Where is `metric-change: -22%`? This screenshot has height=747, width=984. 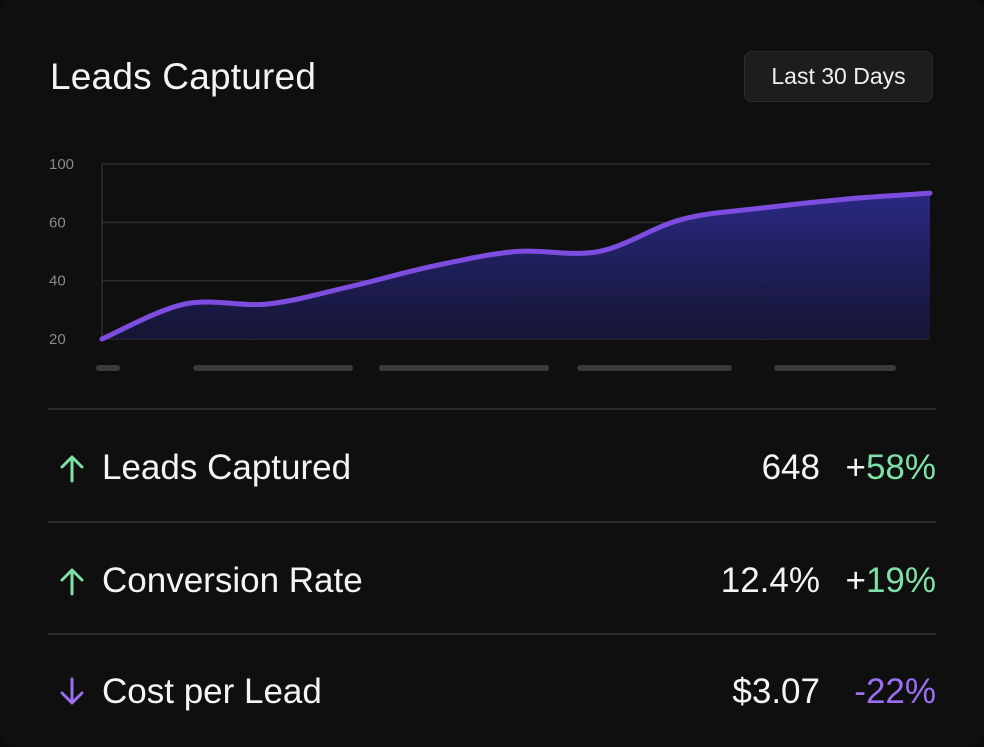 metric-change: -22% is located at coordinates (889, 692).